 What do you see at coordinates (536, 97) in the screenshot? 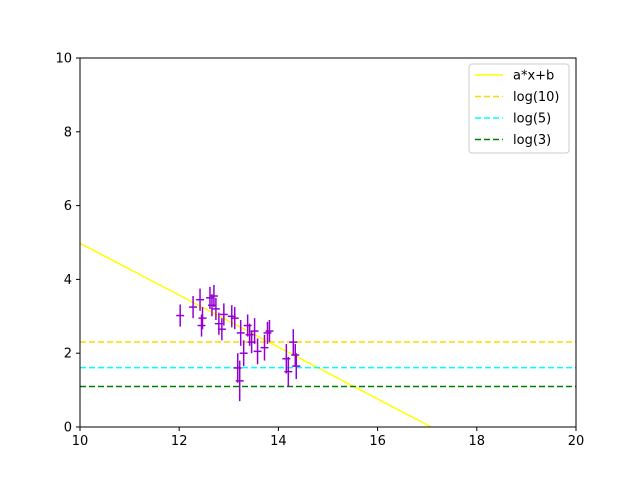
I see `legend-label: log(10)` at bounding box center [536, 97].